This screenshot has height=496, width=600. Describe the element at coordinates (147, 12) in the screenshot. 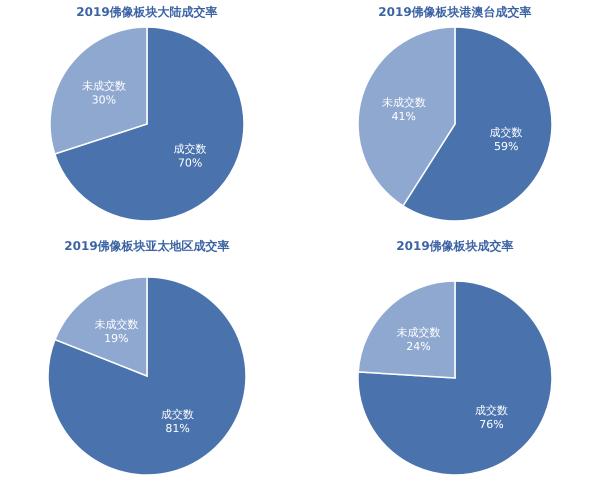

I see `chart-title: 2019佛像板块大陆成交率` at that location.